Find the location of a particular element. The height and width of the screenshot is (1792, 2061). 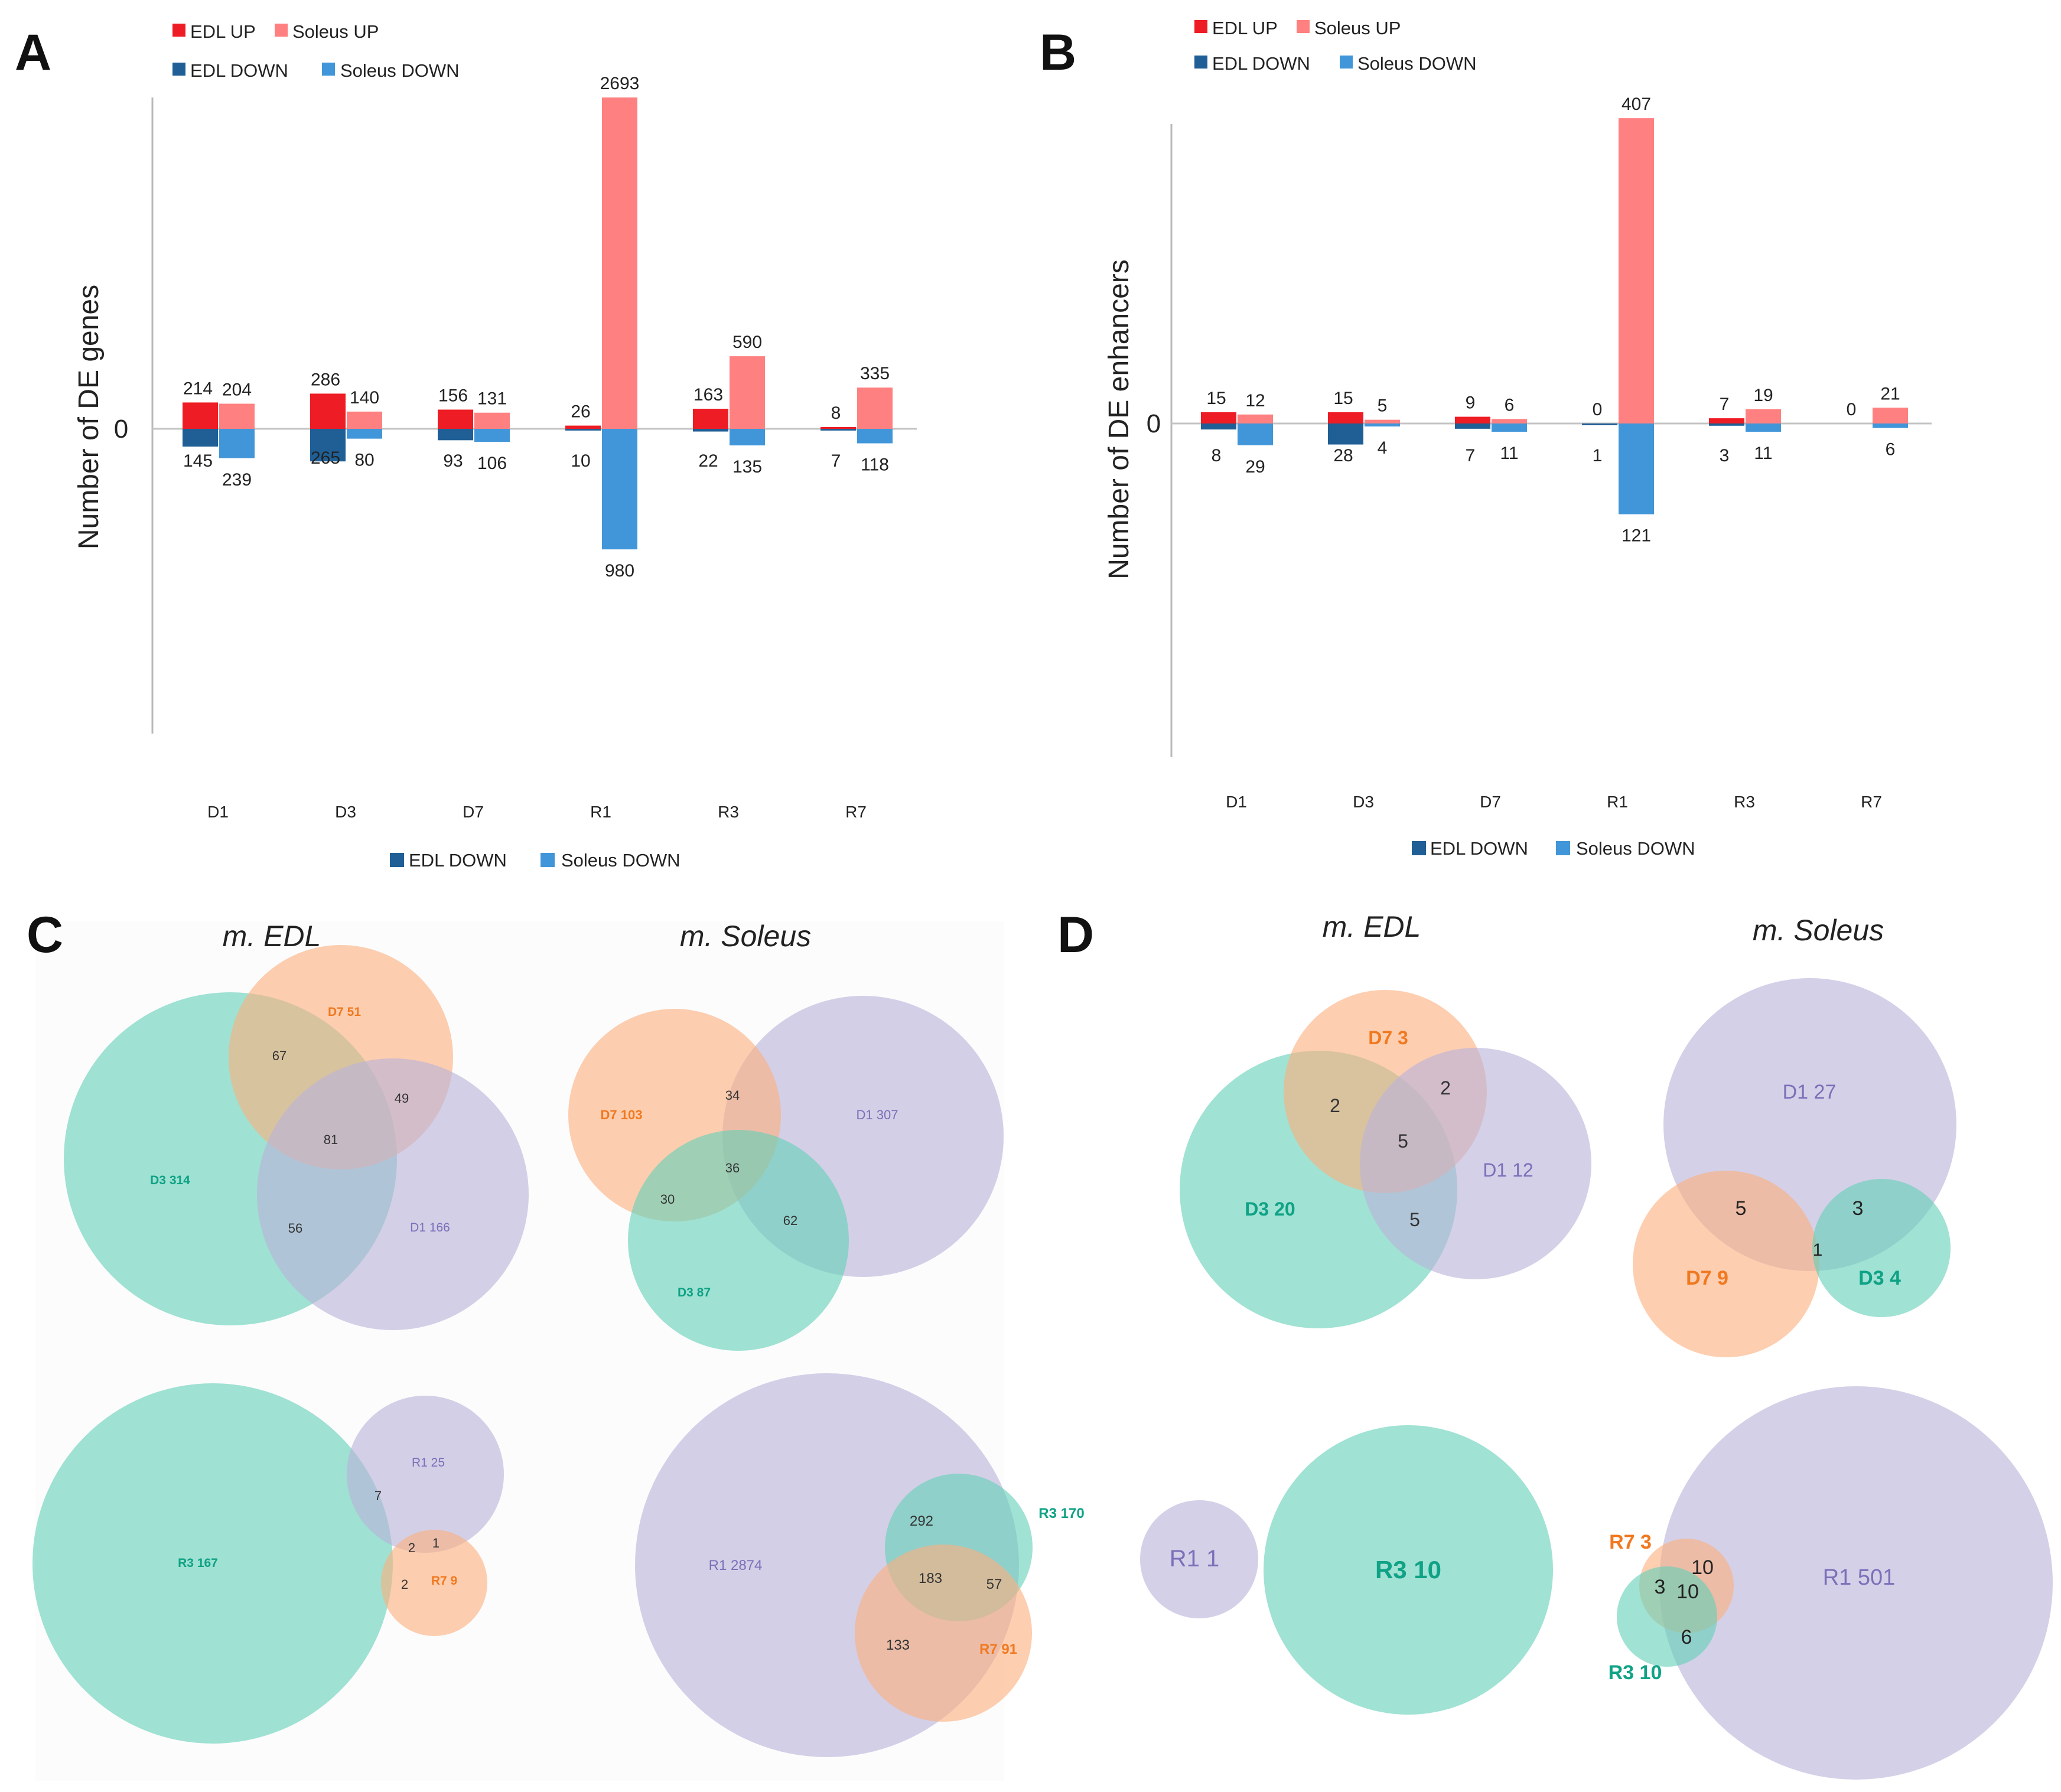

data-label-soleus-down-d3: 4 is located at coordinates (1383, 448).